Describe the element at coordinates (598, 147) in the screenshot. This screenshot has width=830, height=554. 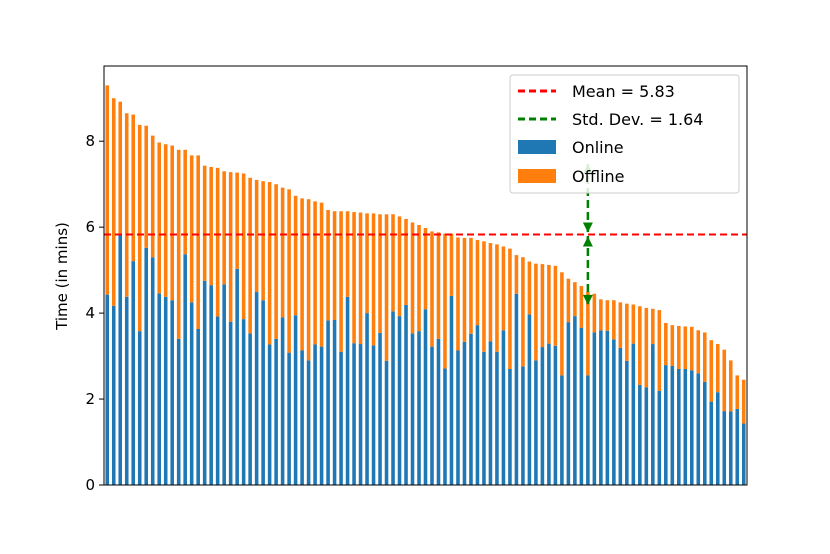
I see `legend-label: Online` at that location.